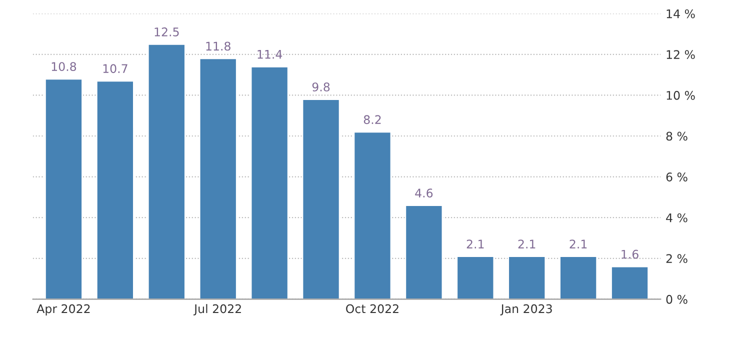  I want to click on data-label: 10.8, so click(64, 67).